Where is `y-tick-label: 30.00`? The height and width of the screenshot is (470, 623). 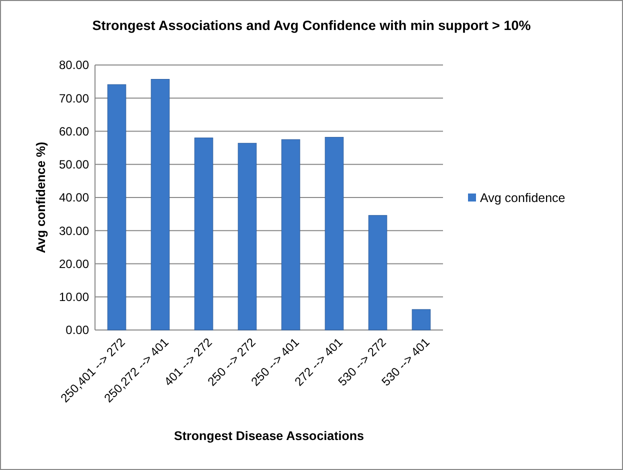 y-tick-label: 30.00 is located at coordinates (74, 231).